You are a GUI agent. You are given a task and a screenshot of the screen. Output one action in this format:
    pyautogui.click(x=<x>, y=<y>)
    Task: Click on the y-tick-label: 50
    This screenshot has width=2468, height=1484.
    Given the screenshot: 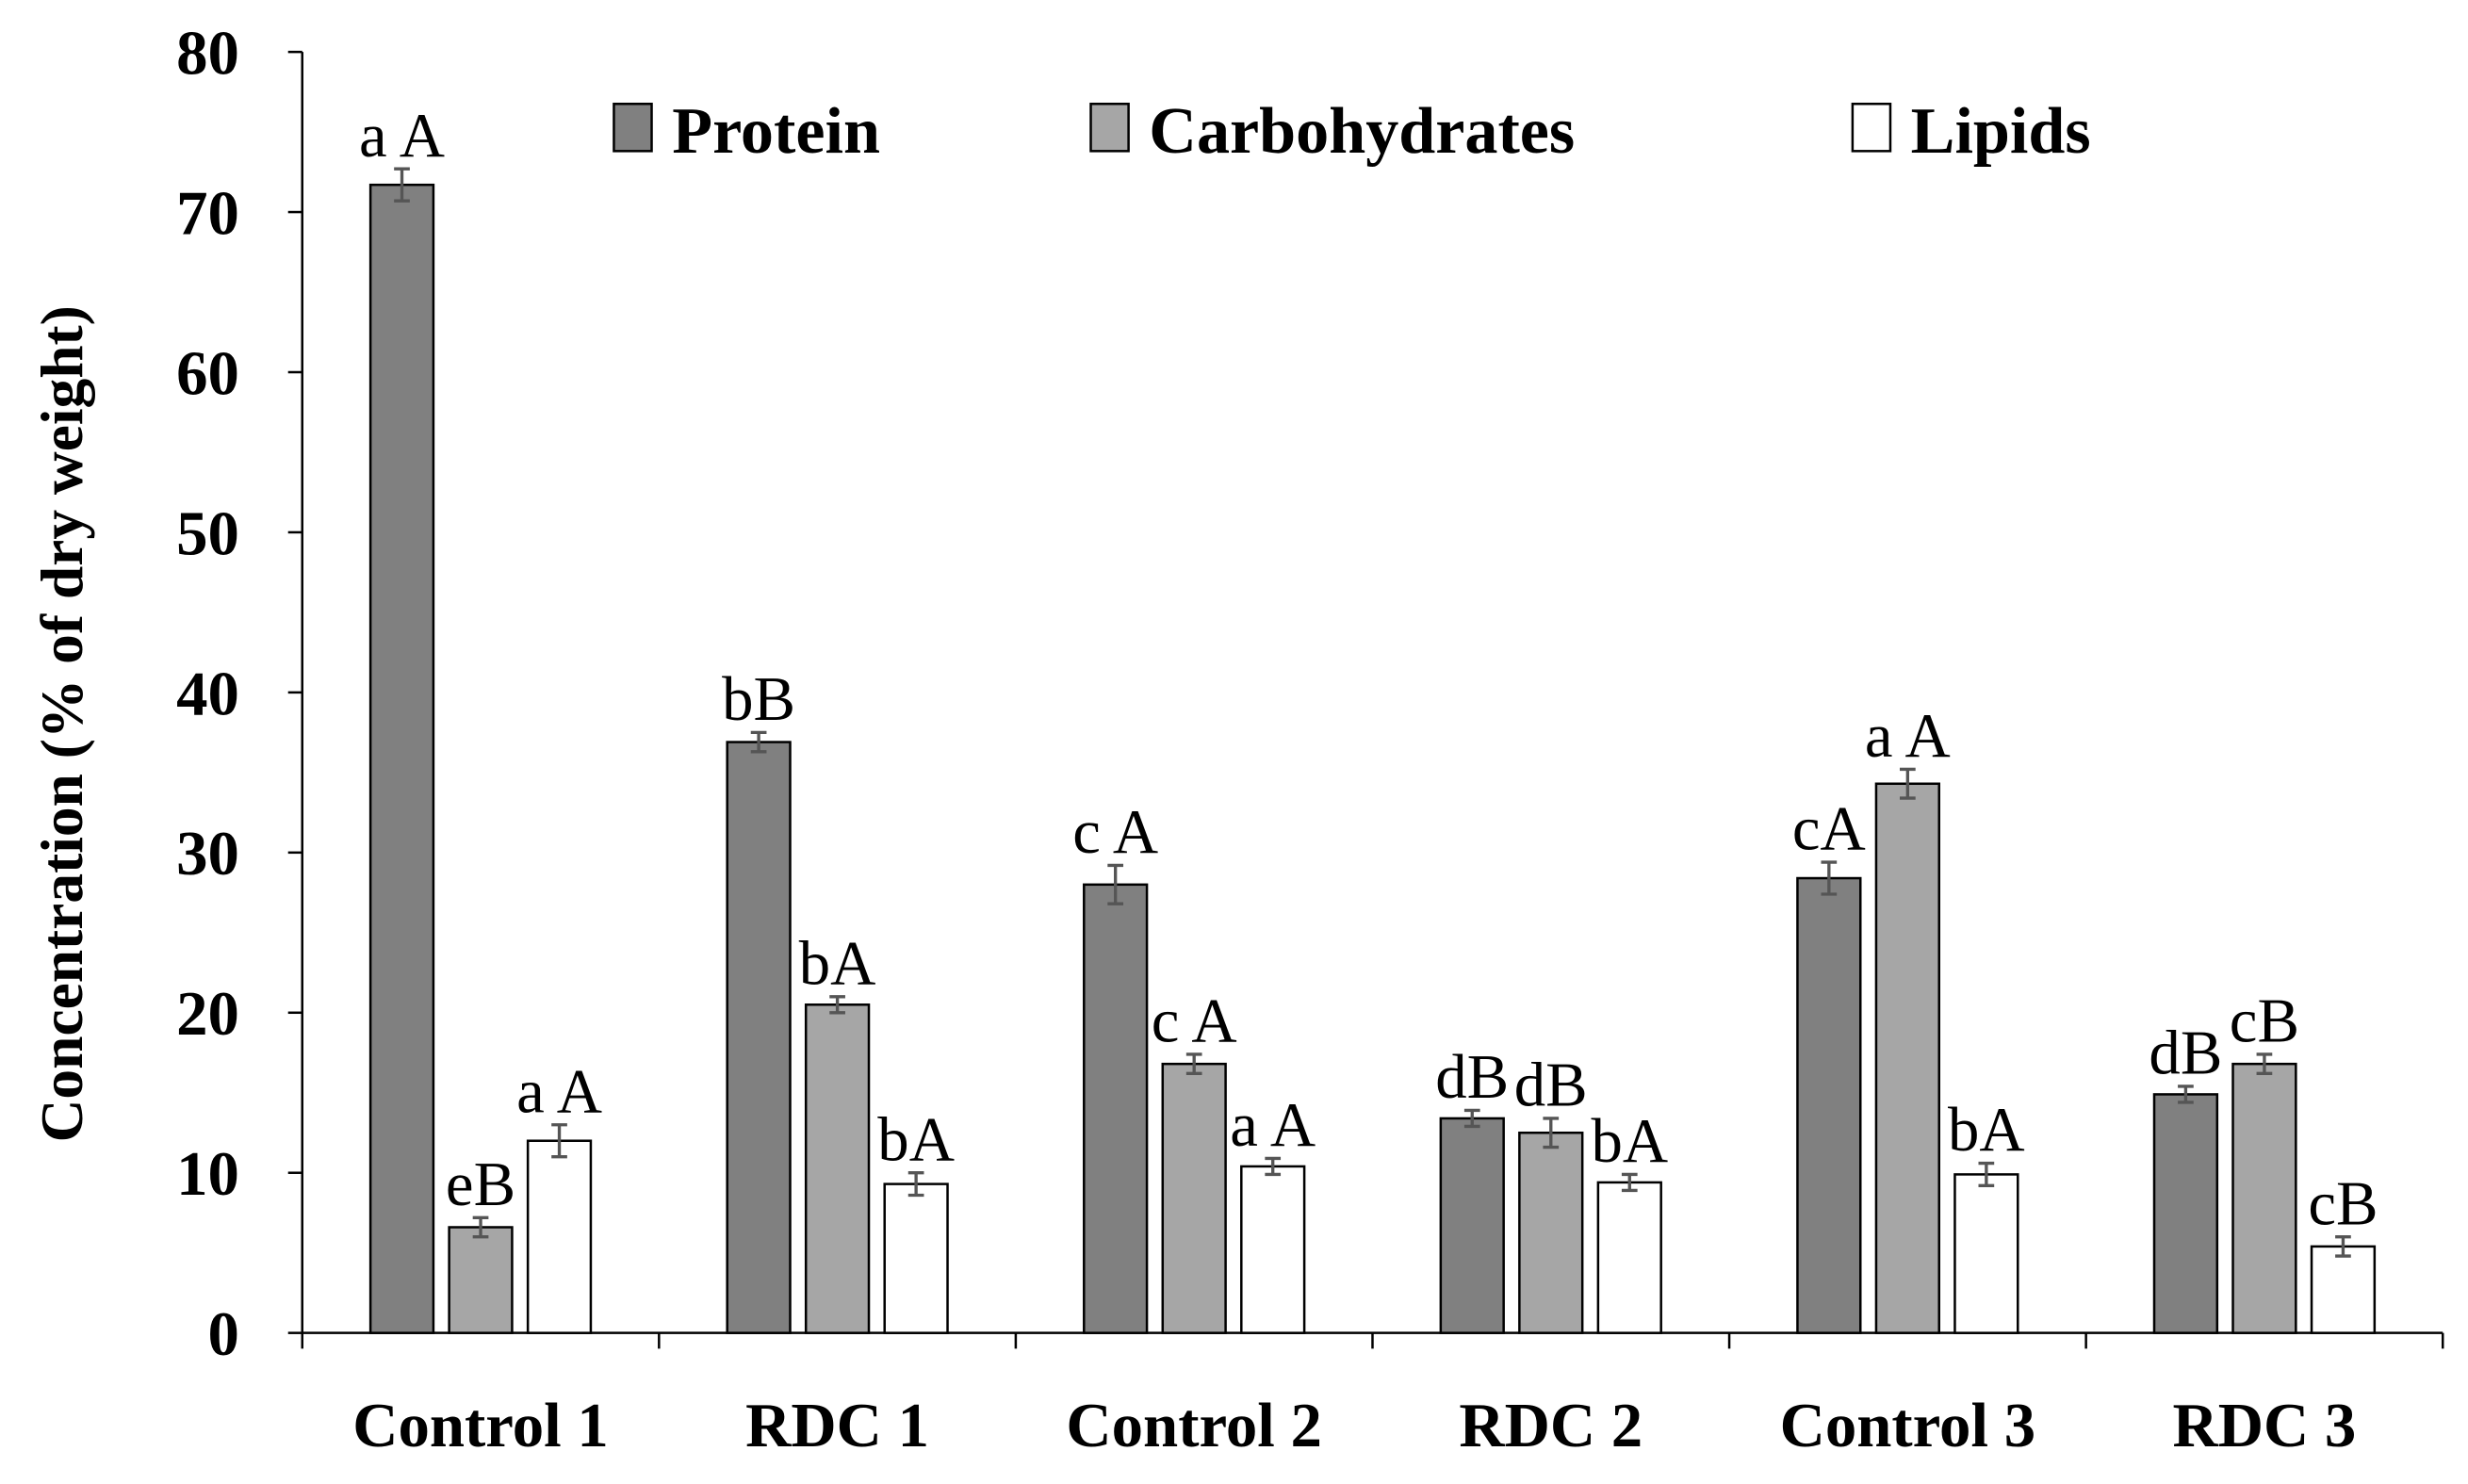 What is the action you would take?
    pyautogui.click(x=207, y=533)
    